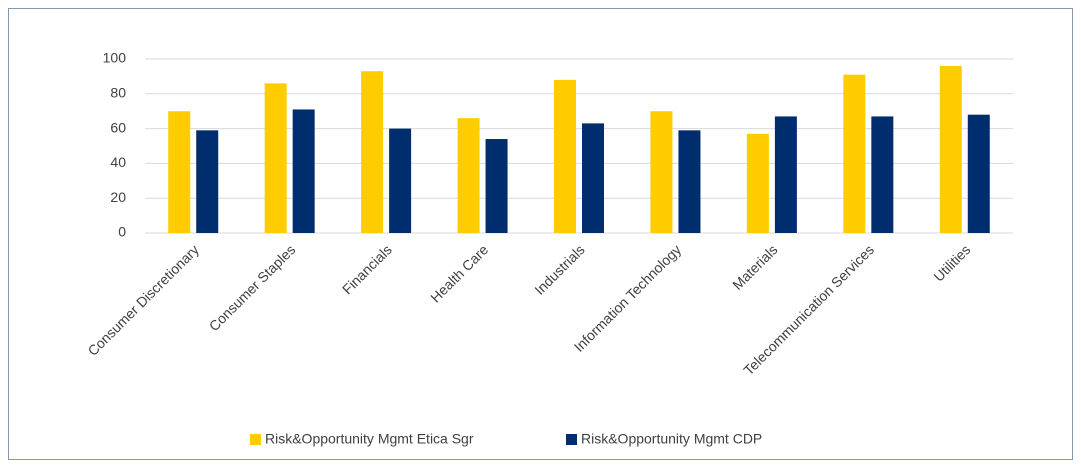 The width and height of the screenshot is (1081, 468). I want to click on y-tick-label: 80, so click(118, 93).